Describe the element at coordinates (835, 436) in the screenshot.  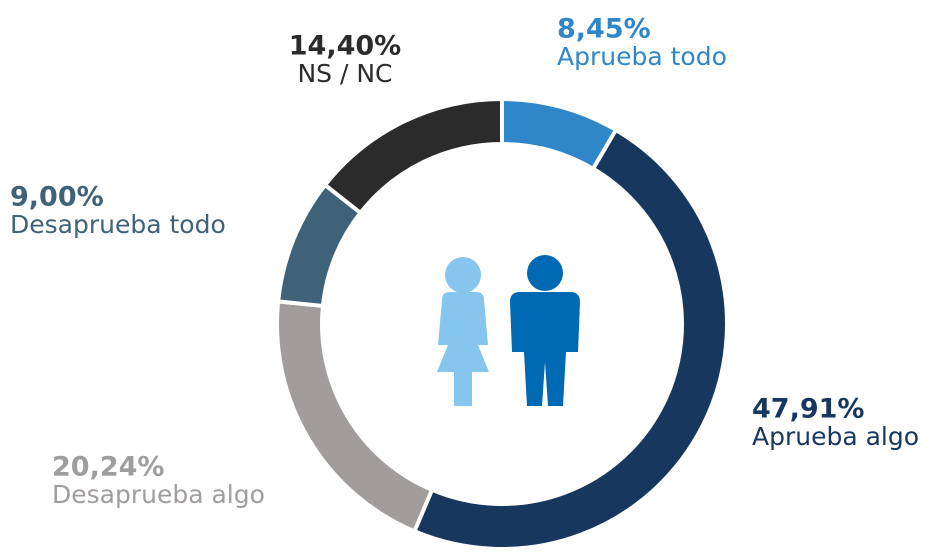
I see `category-label: Aprueba algo` at that location.